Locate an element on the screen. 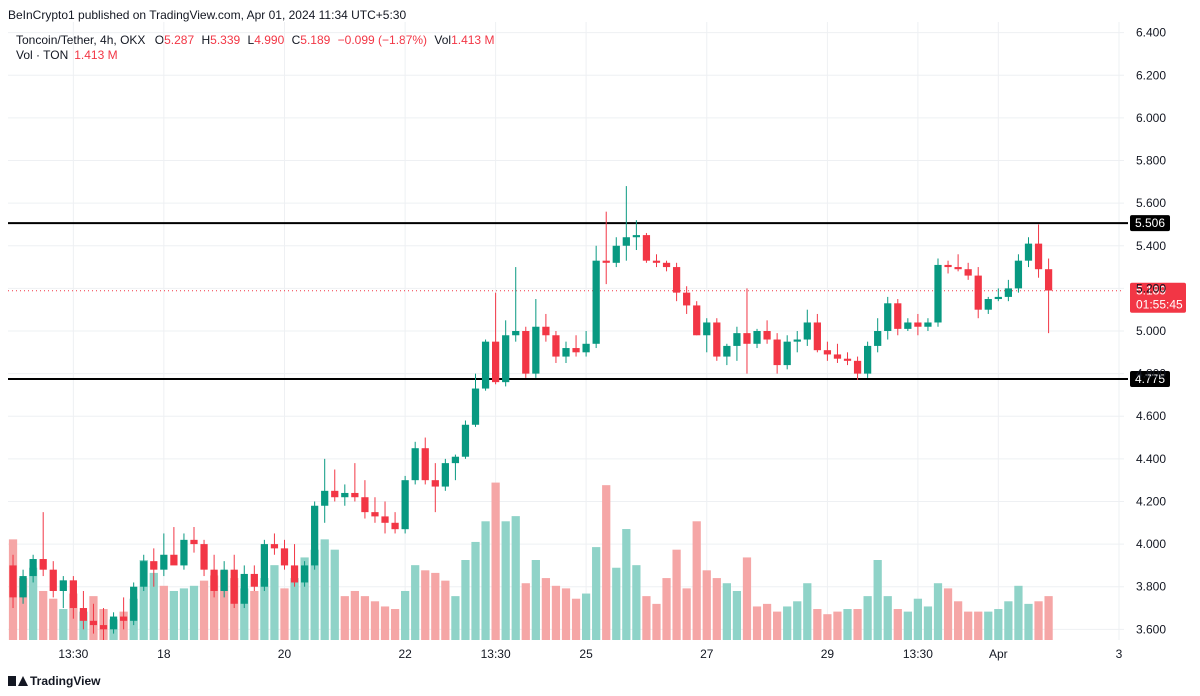 This screenshot has width=1200, height=696. last-price-label-bg is located at coordinates (1158, 297).